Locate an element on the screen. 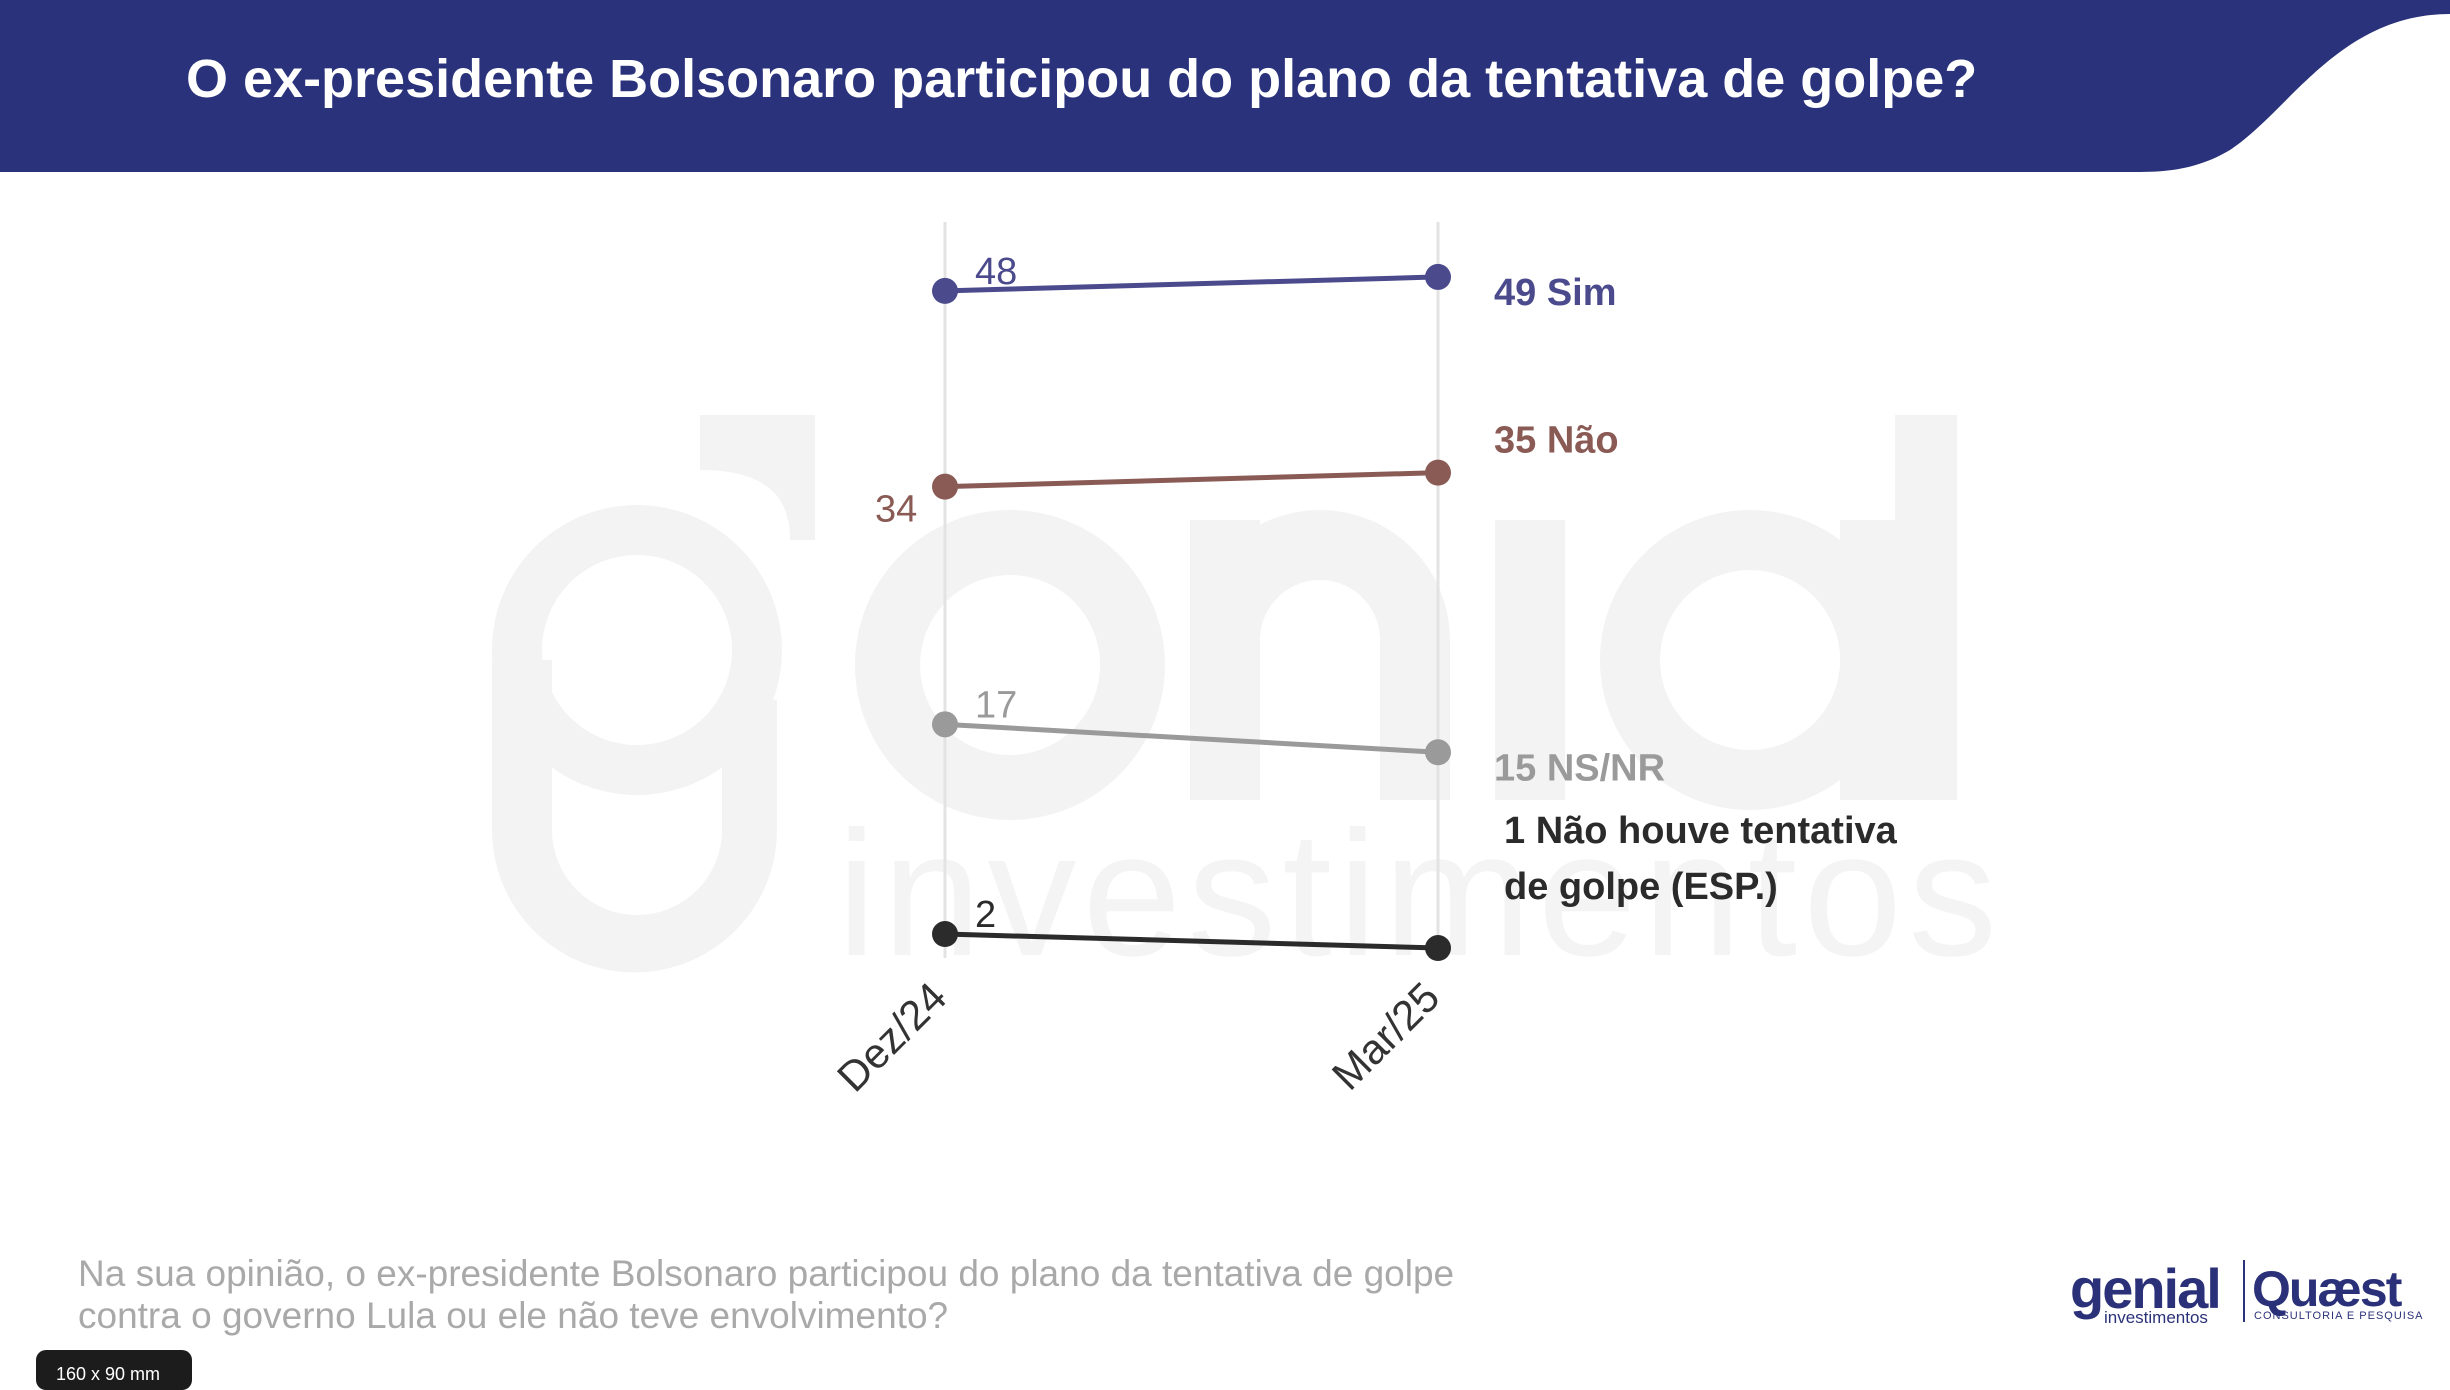 This screenshot has width=2450, height=1390. end-series-label-3-1: de golpe (ESP.) is located at coordinates (1641, 887).